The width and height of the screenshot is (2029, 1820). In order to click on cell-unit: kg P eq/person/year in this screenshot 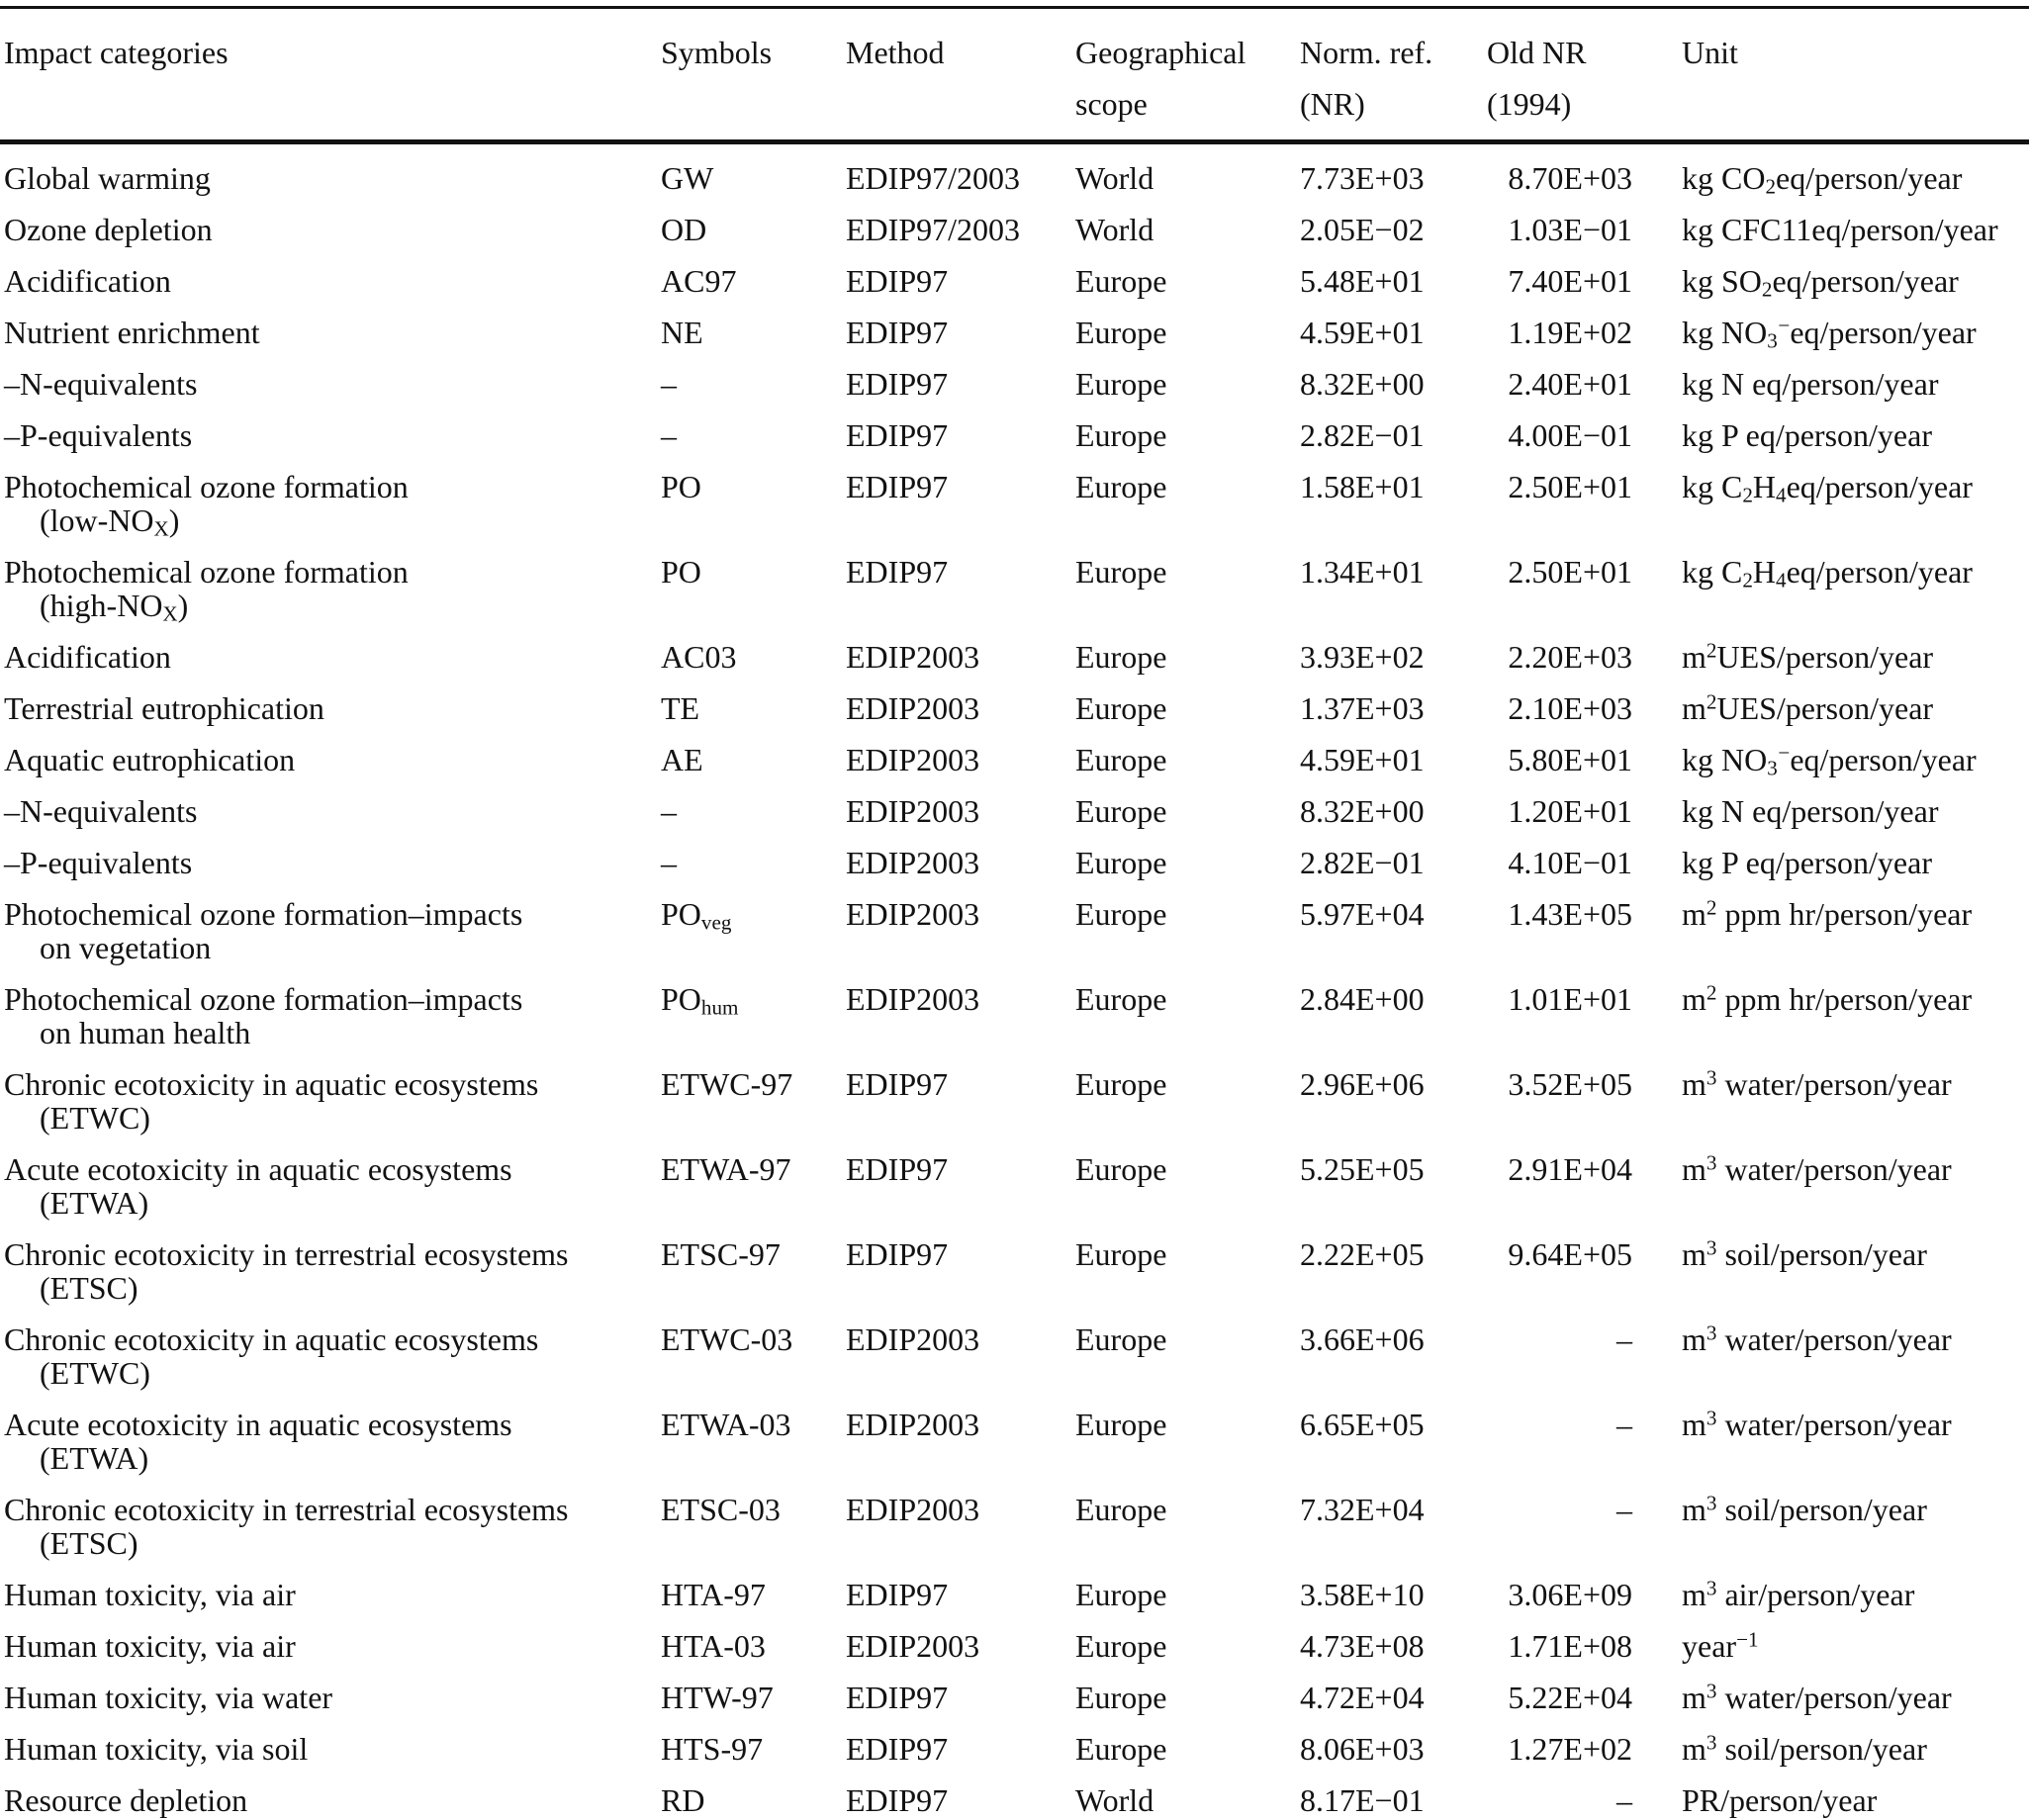, I will do `click(1807, 862)`.